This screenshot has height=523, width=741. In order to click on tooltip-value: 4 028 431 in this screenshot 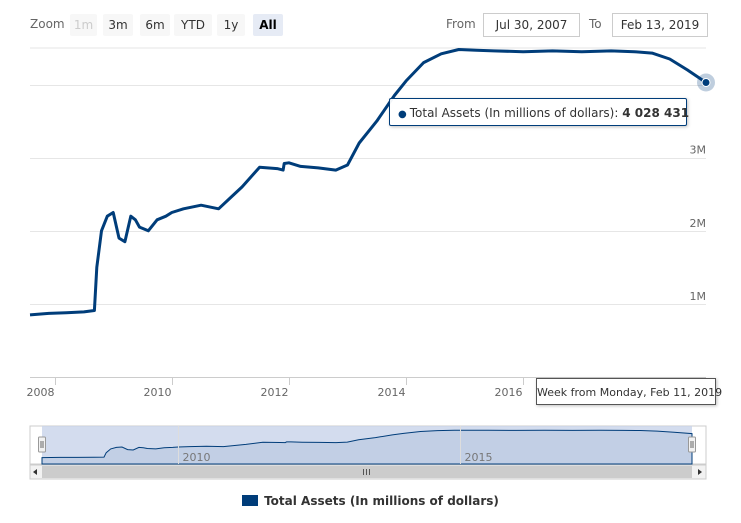, I will do `click(655, 113)`.